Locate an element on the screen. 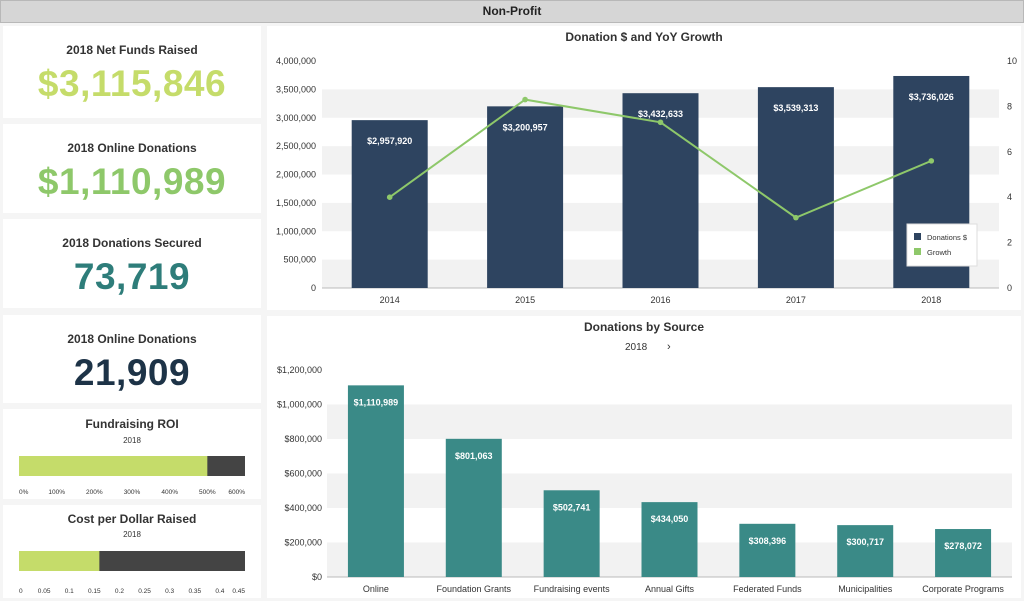 Image resolution: width=1024 pixels, height=601 pixels. y-tick-label: 1,500,000 is located at coordinates (296, 203).